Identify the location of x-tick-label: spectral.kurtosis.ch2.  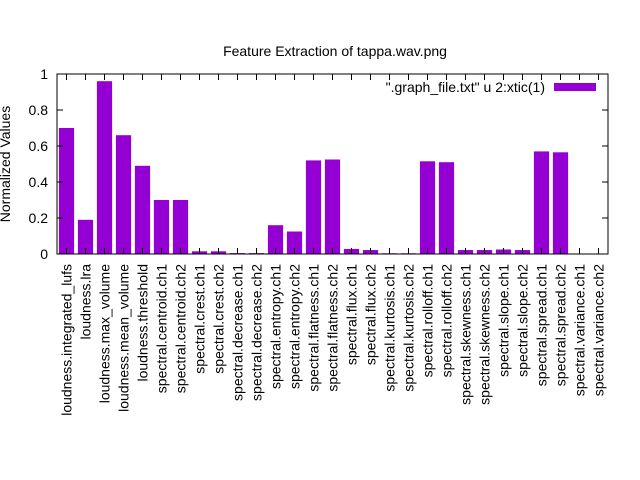
(409, 328).